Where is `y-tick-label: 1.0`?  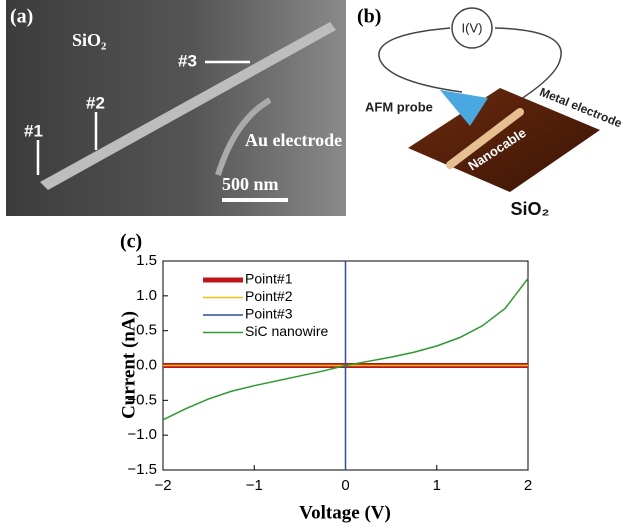
y-tick-label: 1.0 is located at coordinates (146, 295).